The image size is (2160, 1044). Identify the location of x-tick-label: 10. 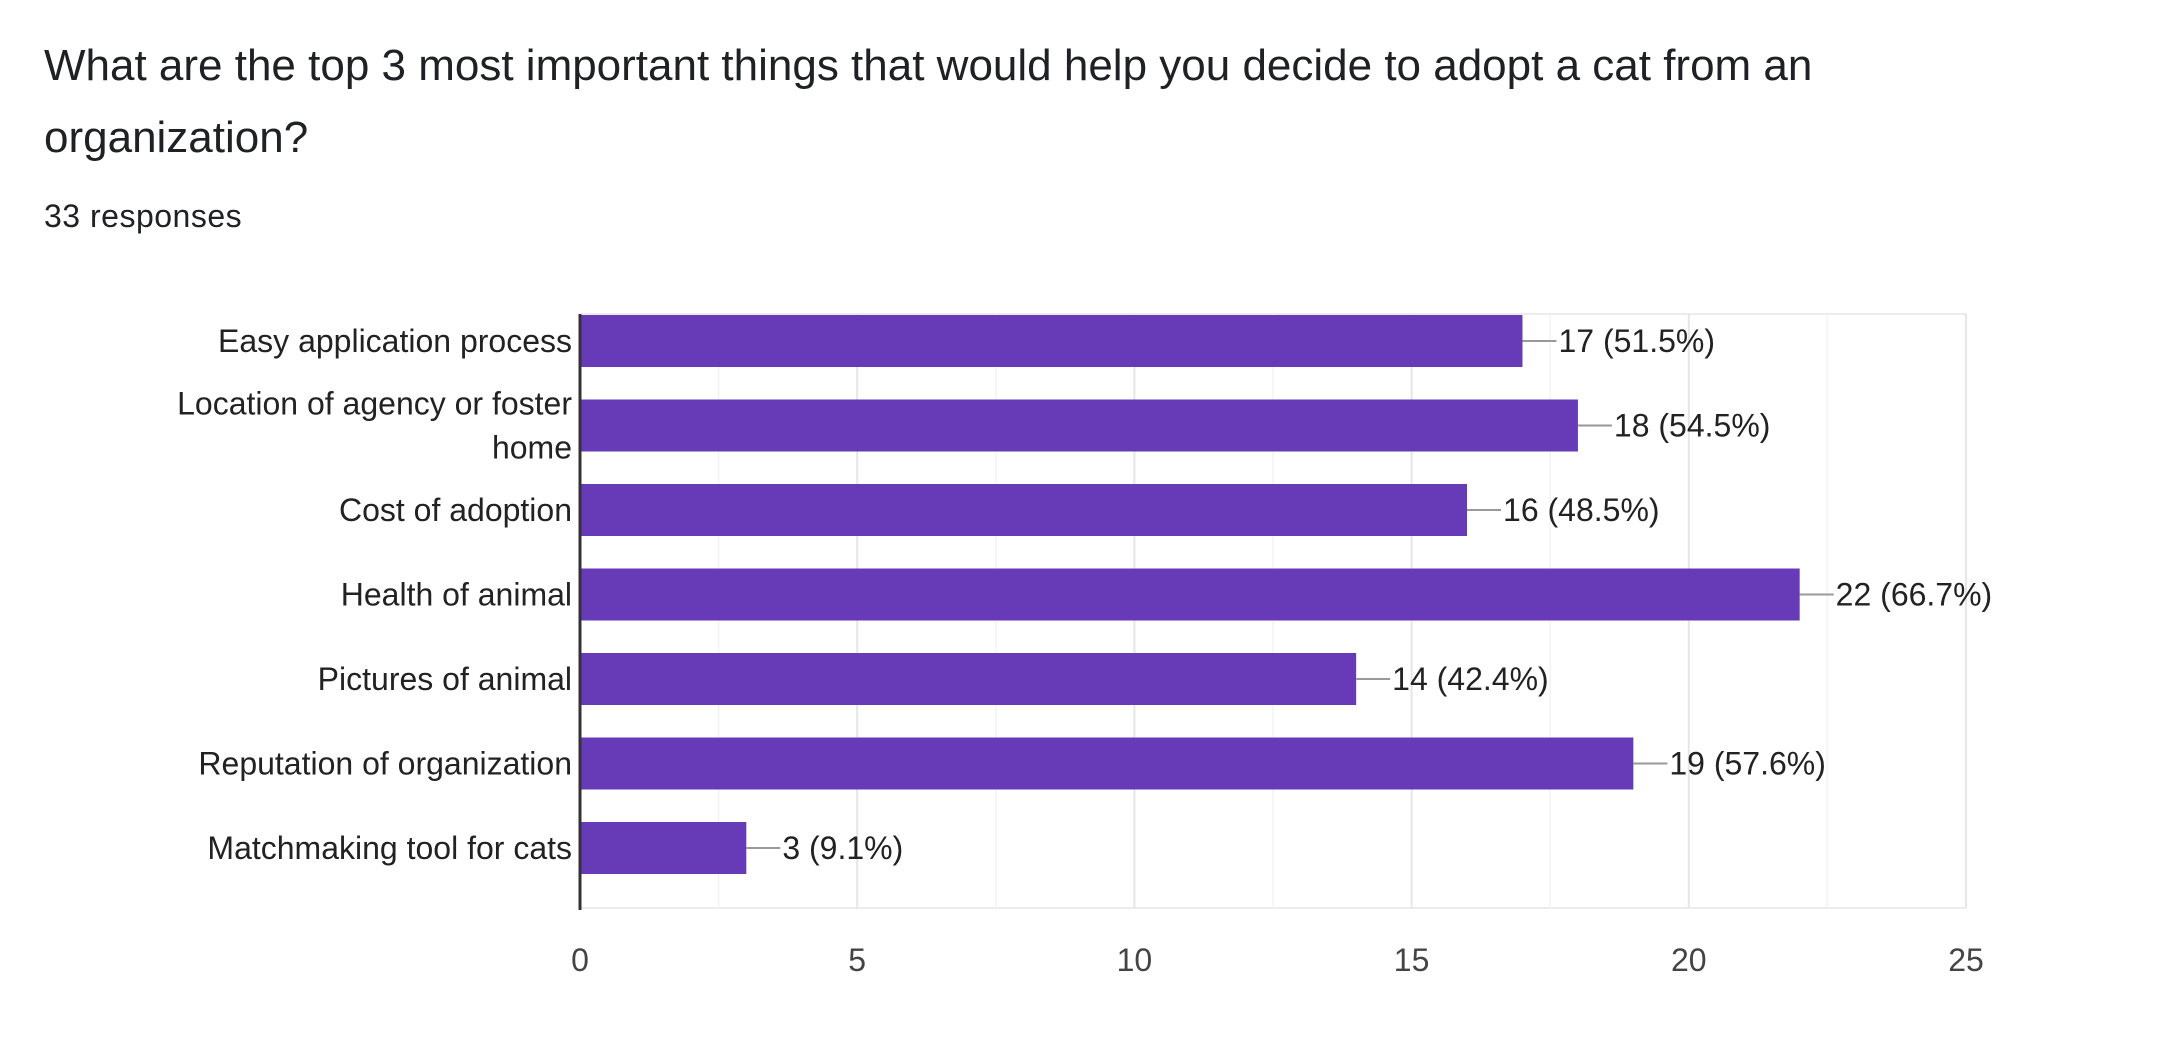
(1135, 960).